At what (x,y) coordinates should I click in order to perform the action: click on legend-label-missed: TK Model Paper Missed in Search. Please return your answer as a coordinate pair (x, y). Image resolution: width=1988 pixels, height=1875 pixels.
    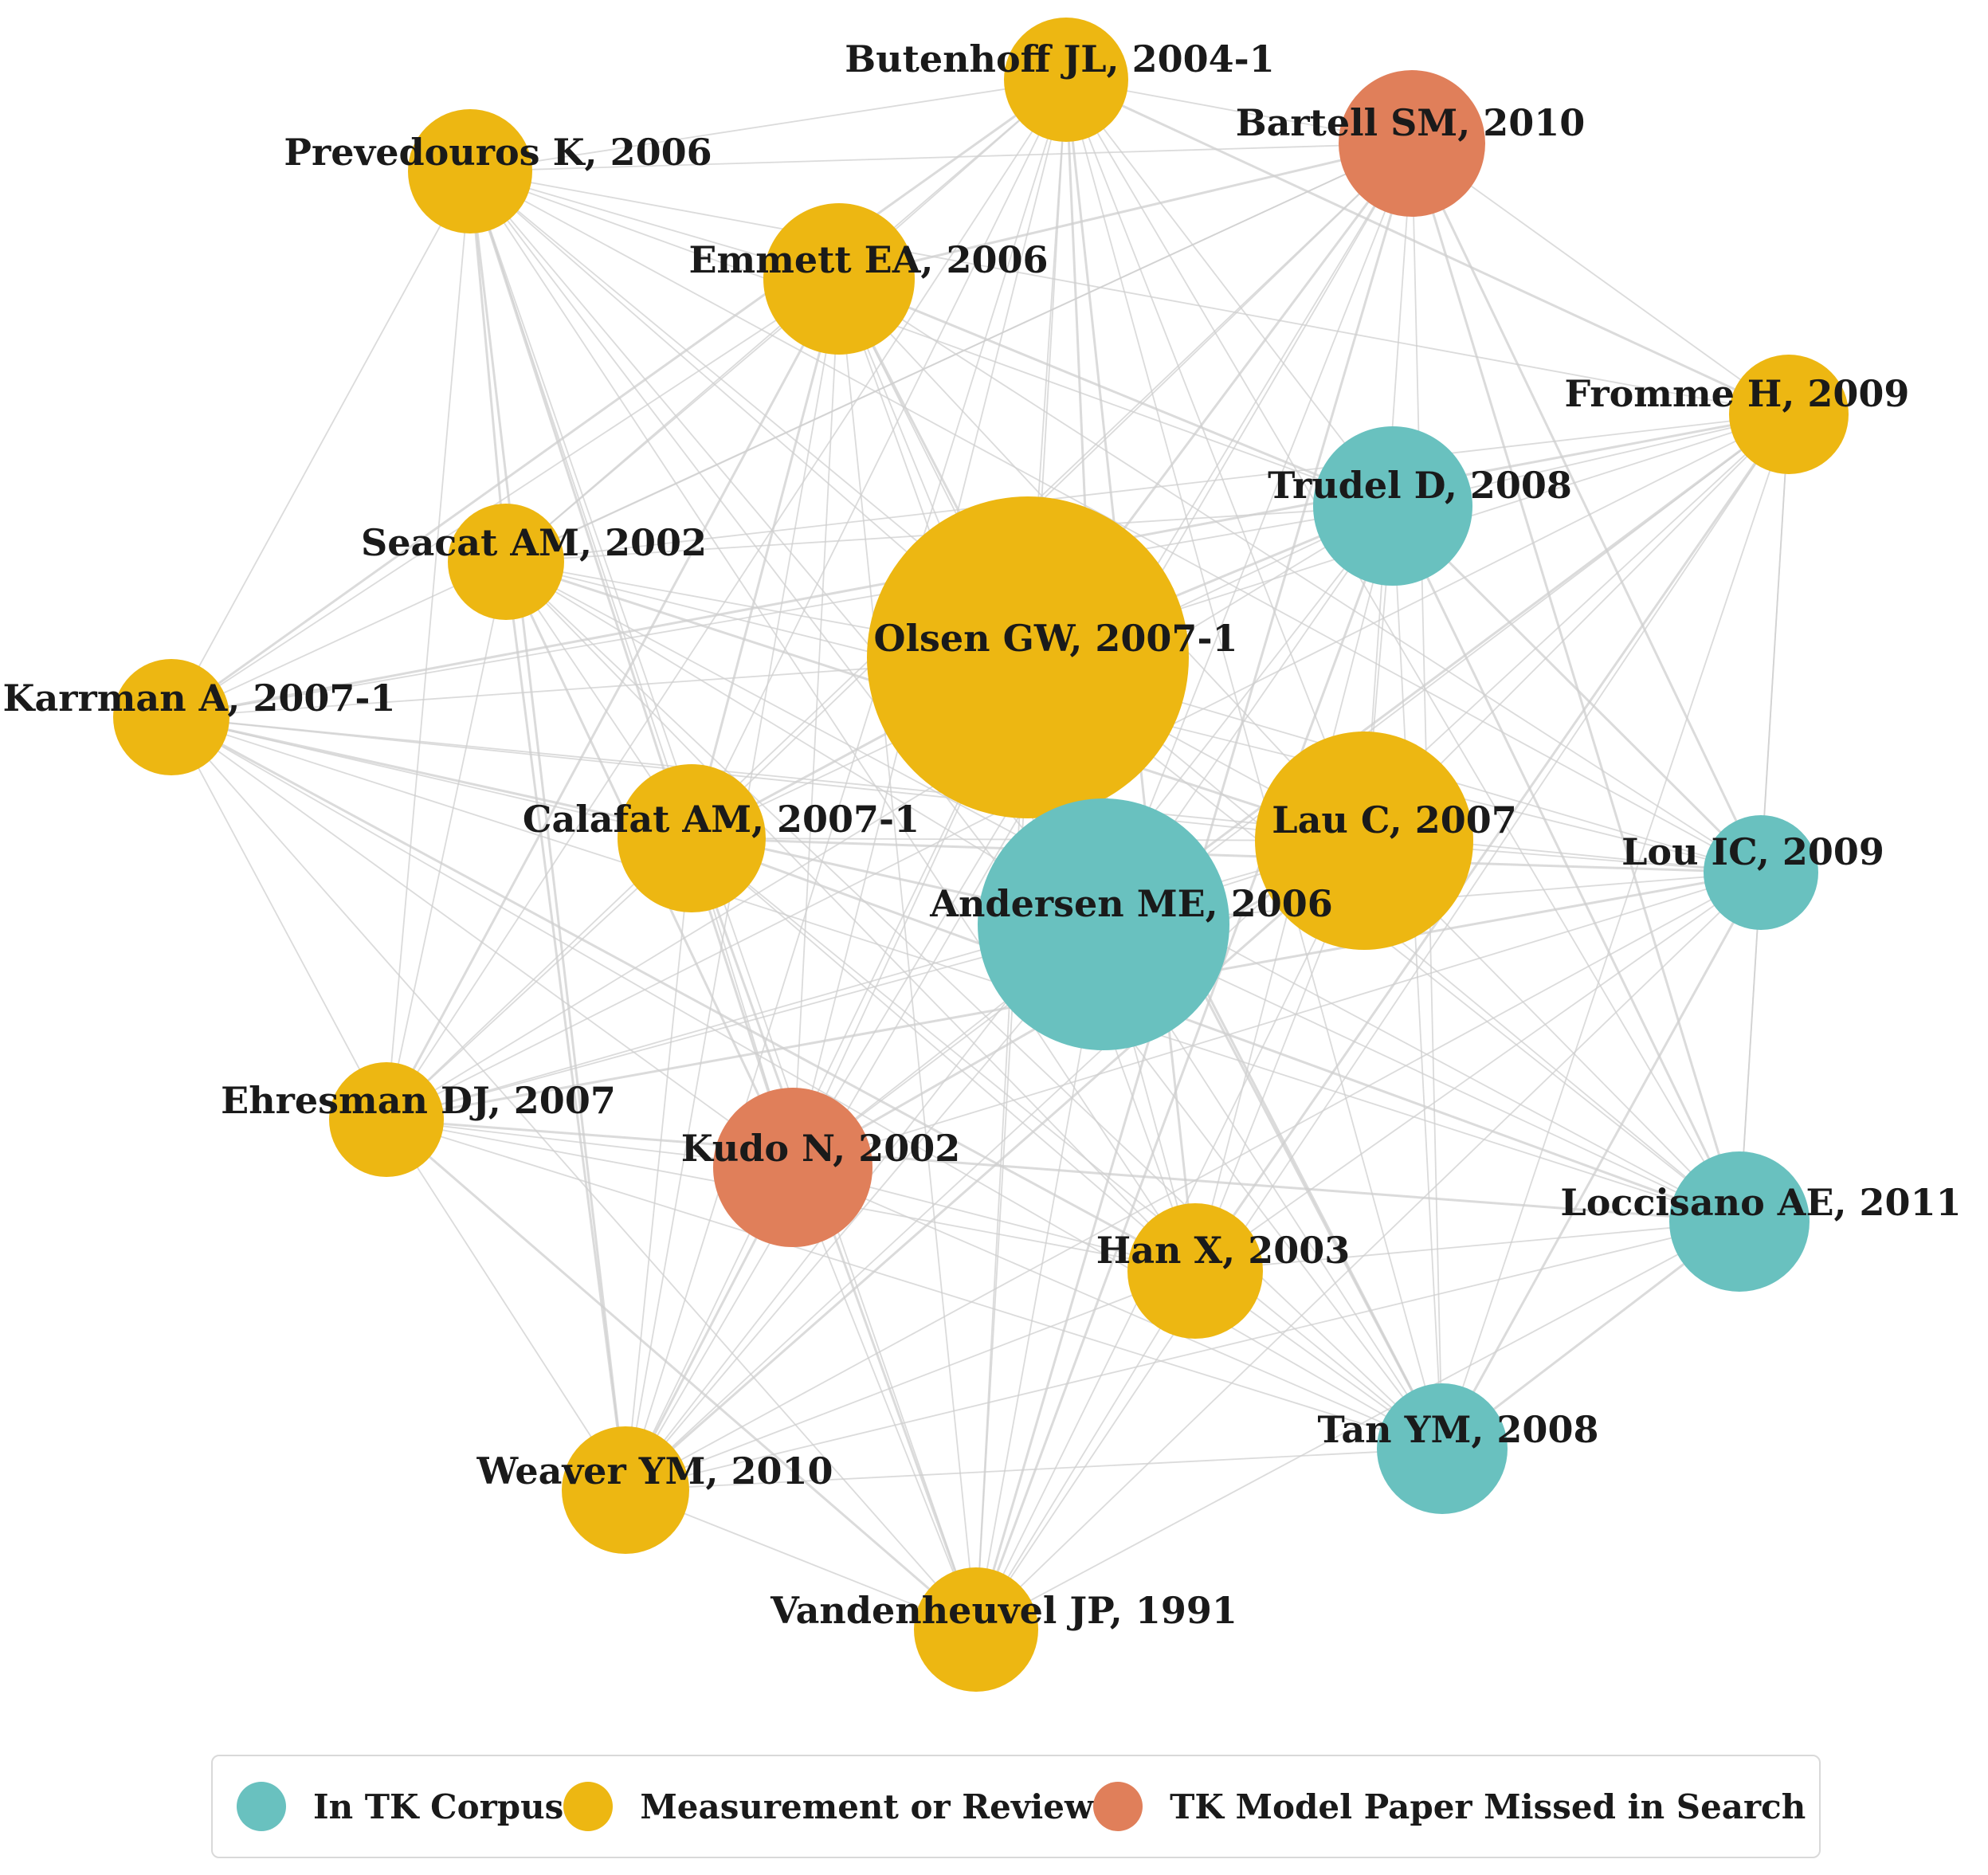
    Looking at the image, I should click on (1488, 1806).